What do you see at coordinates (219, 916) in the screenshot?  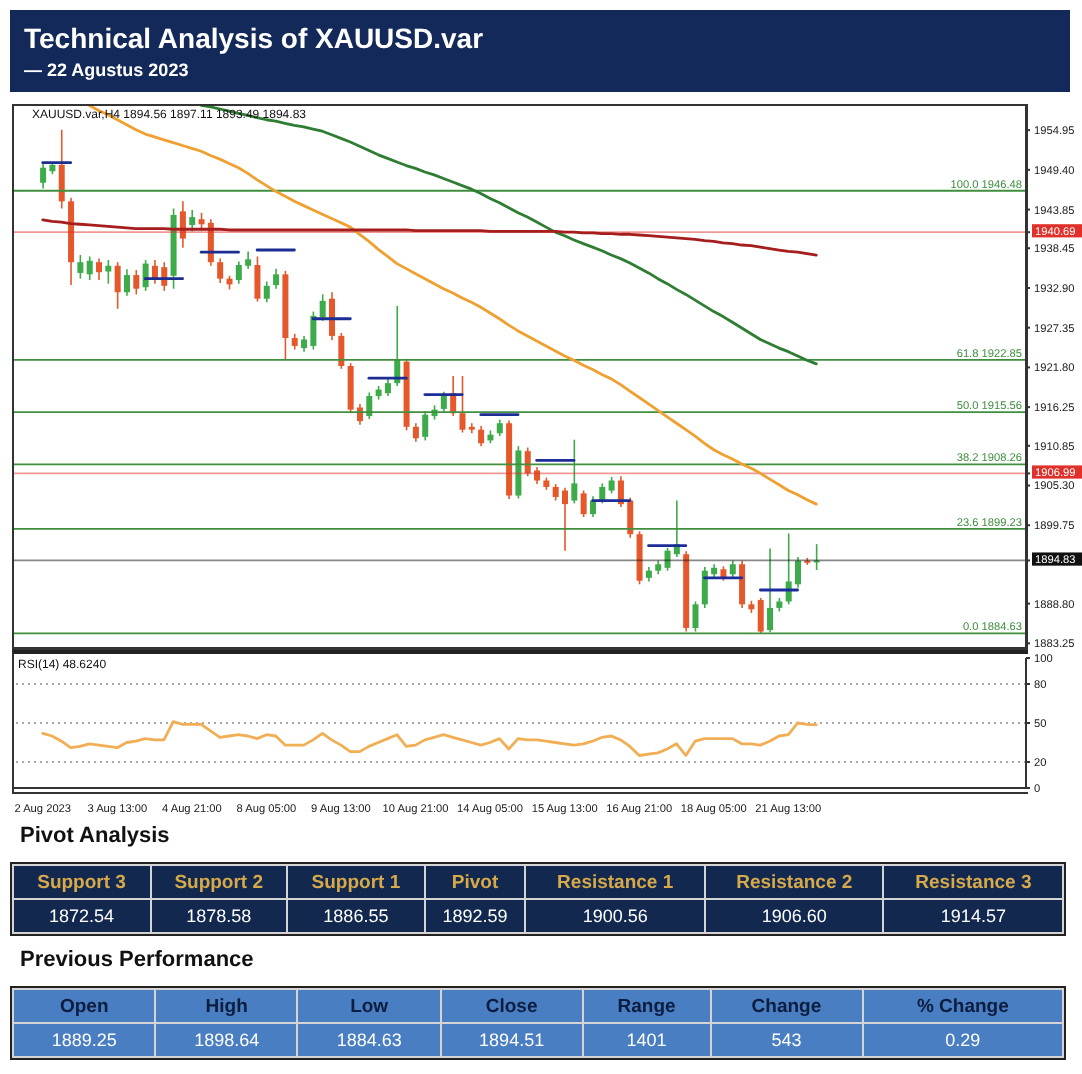 I see `data-label: 1878.58` at bounding box center [219, 916].